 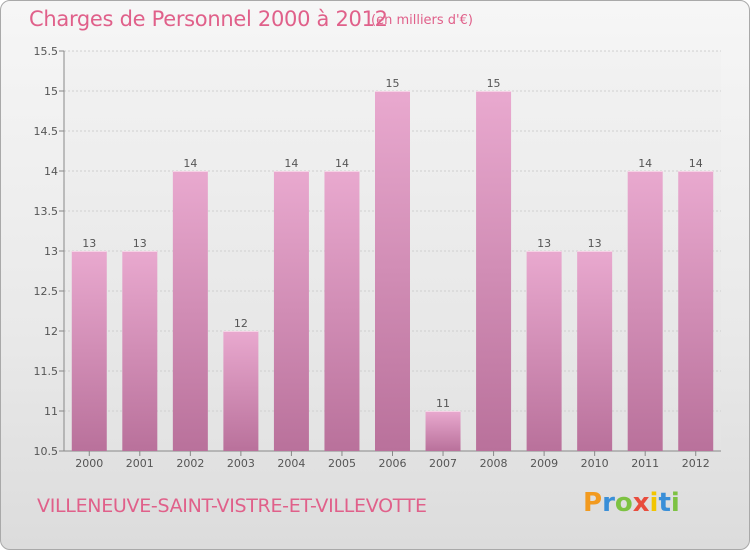 What do you see at coordinates (46, 131) in the screenshot?
I see `y-tick-label: 14.5` at bounding box center [46, 131].